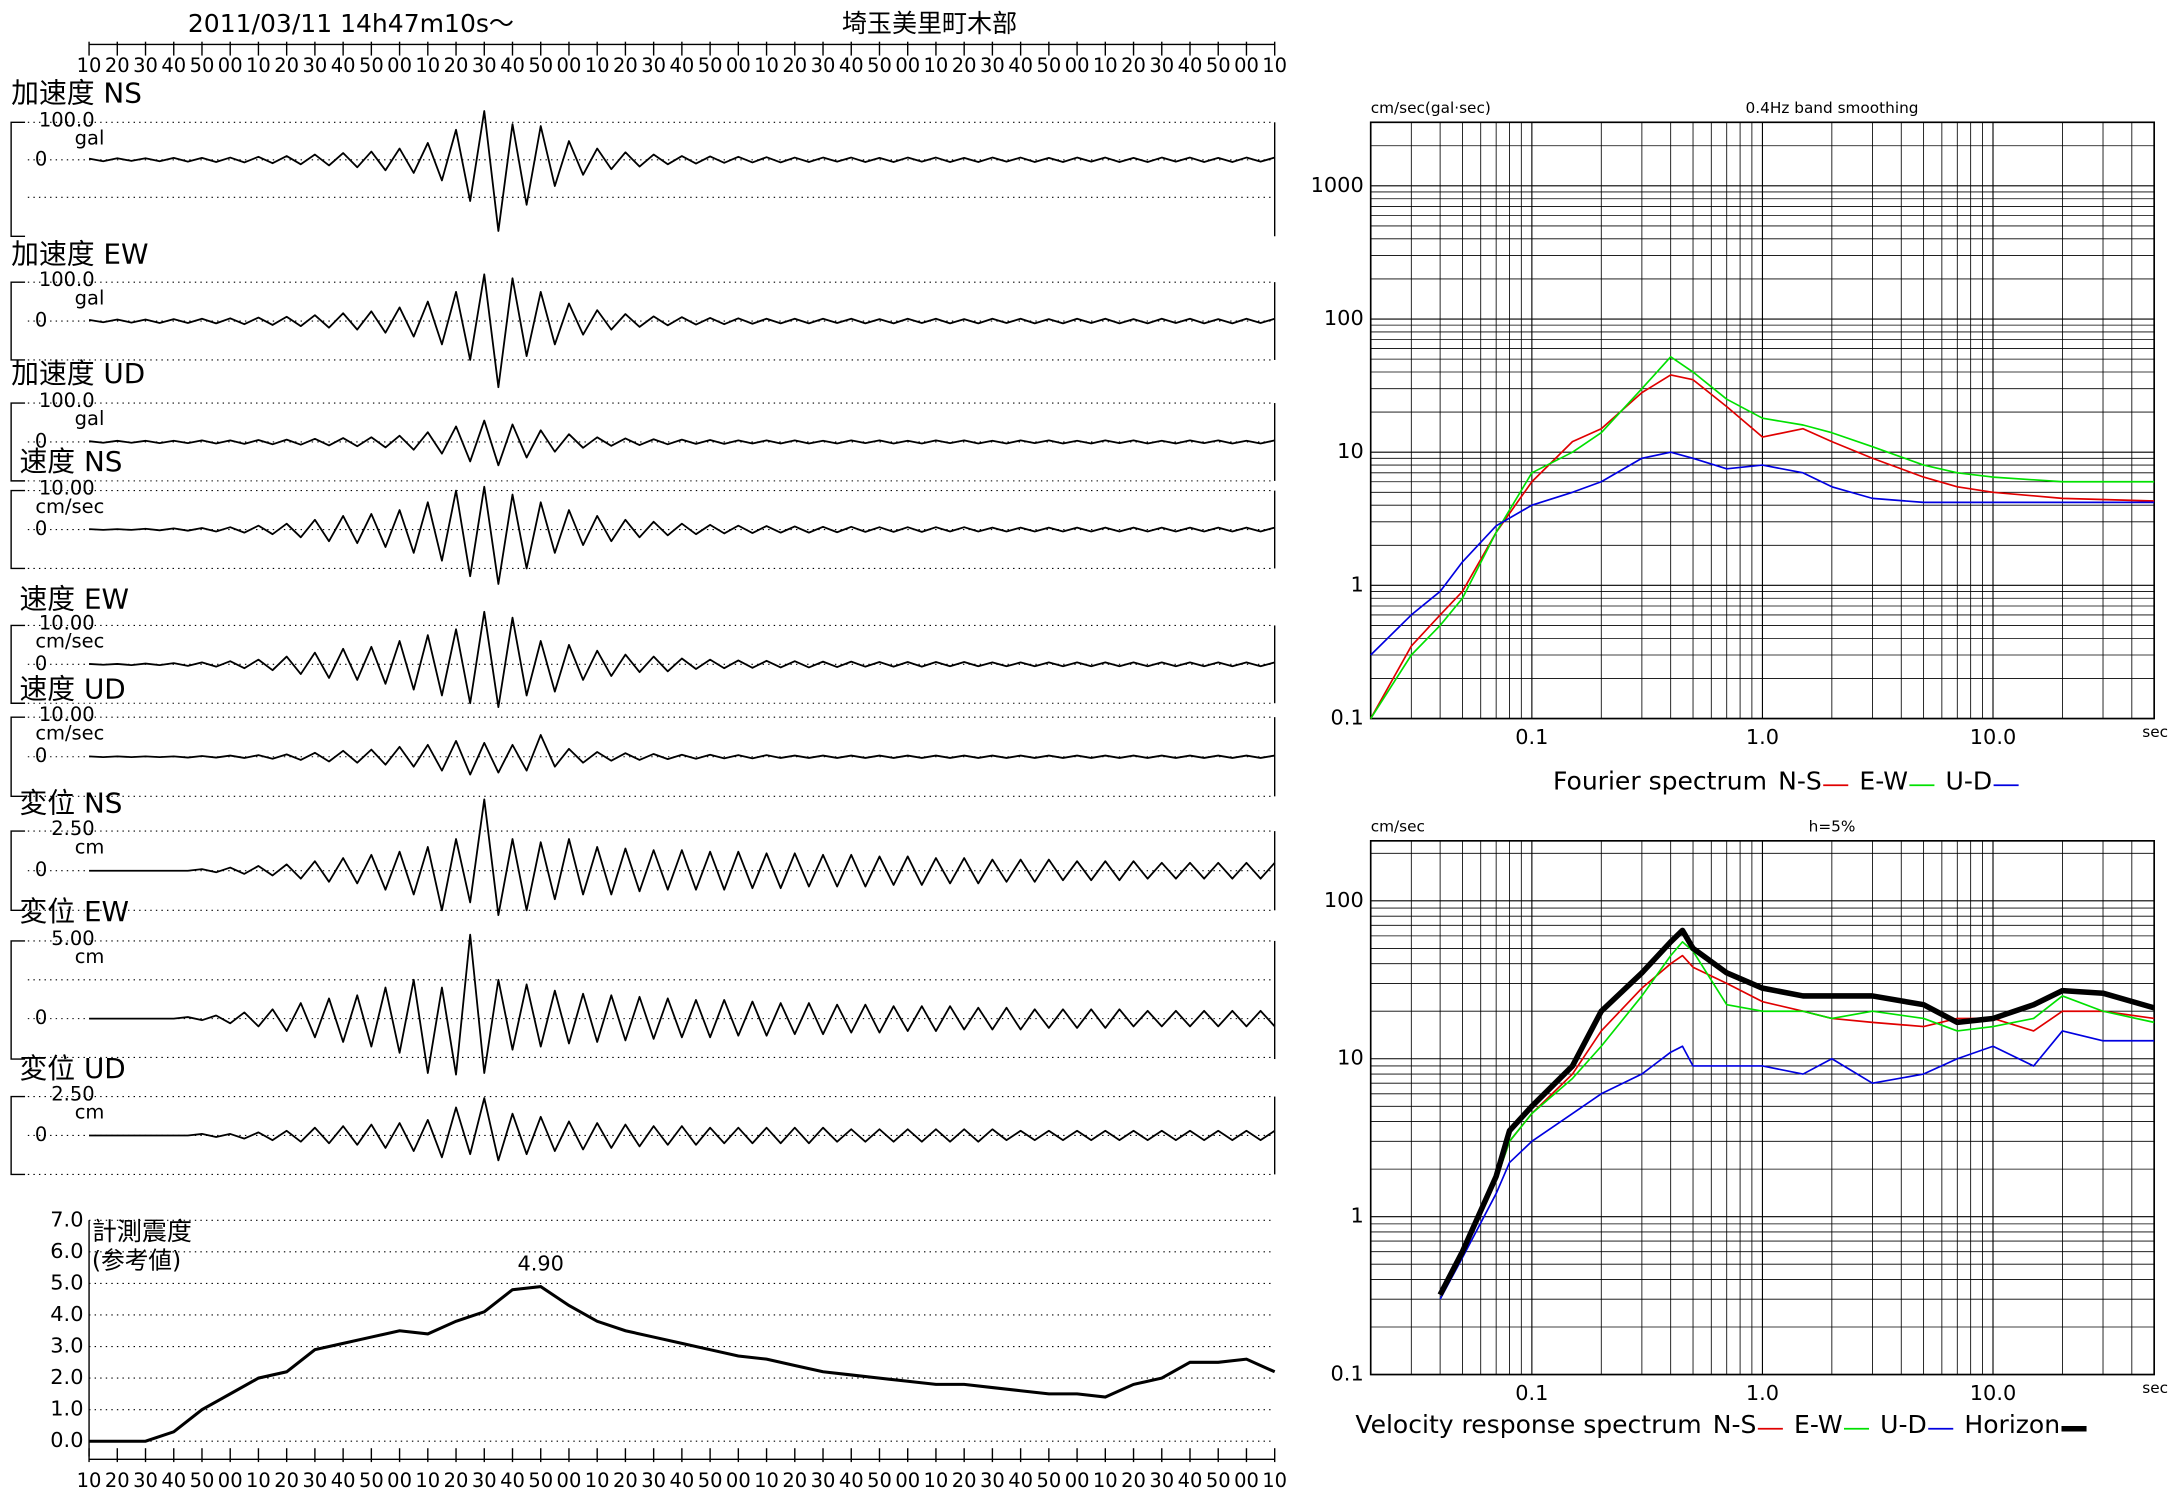  What do you see at coordinates (1531, 1393) in the screenshot?
I see `x-tick-label: 0.1` at bounding box center [1531, 1393].